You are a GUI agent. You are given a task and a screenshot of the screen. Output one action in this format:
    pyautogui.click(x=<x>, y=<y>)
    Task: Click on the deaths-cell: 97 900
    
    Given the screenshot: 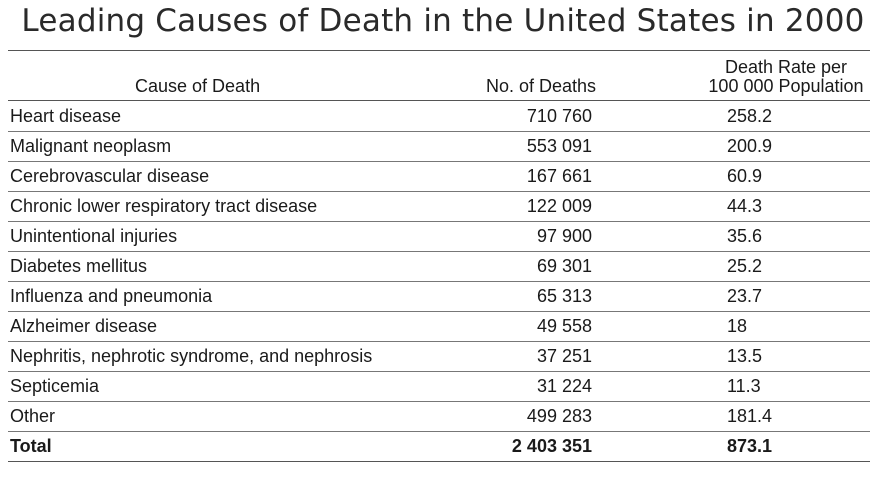 What is the action you would take?
    pyautogui.click(x=564, y=236)
    